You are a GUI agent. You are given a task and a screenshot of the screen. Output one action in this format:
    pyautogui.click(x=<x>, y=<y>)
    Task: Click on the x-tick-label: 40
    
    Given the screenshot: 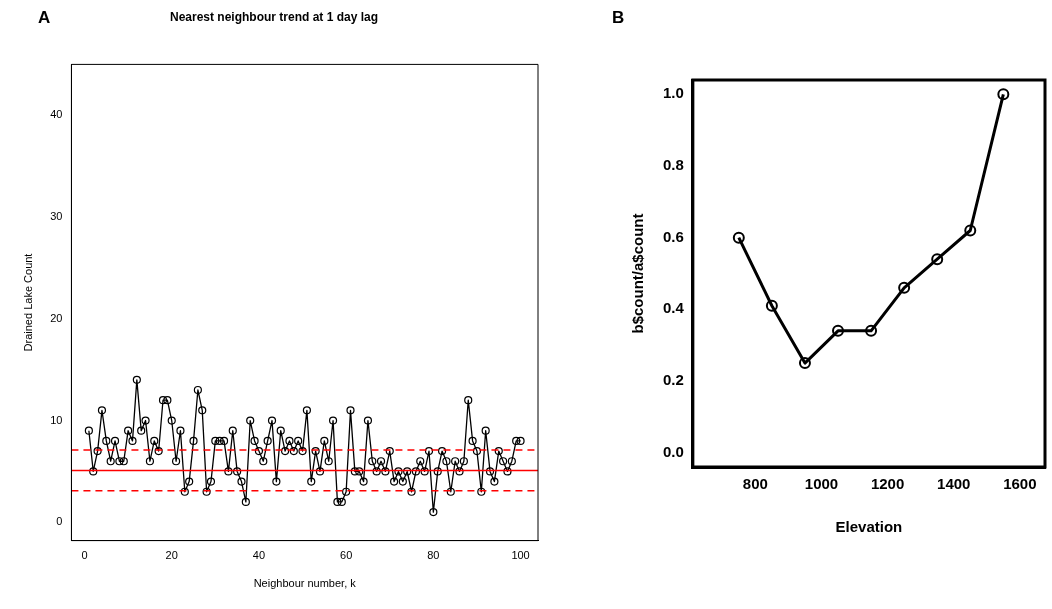 What is the action you would take?
    pyautogui.click(x=259, y=555)
    